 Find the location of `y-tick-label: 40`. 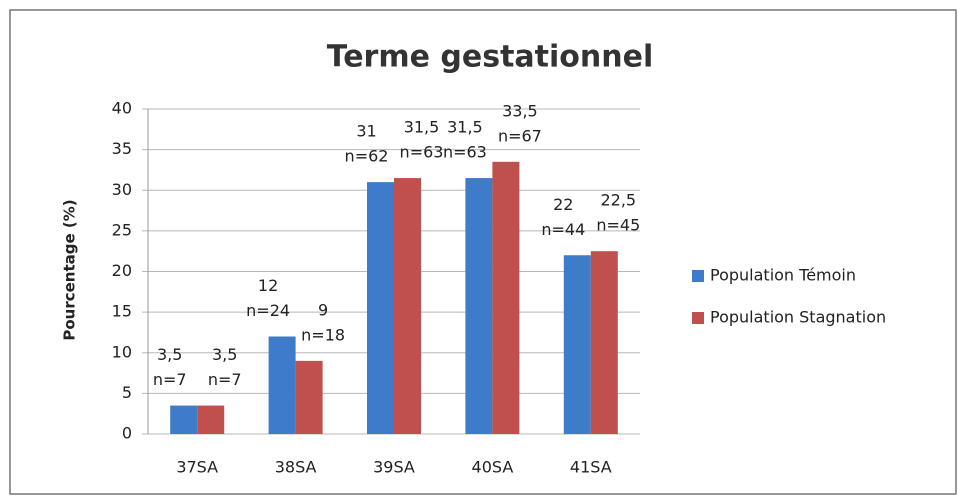

y-tick-label: 40 is located at coordinates (122, 108).